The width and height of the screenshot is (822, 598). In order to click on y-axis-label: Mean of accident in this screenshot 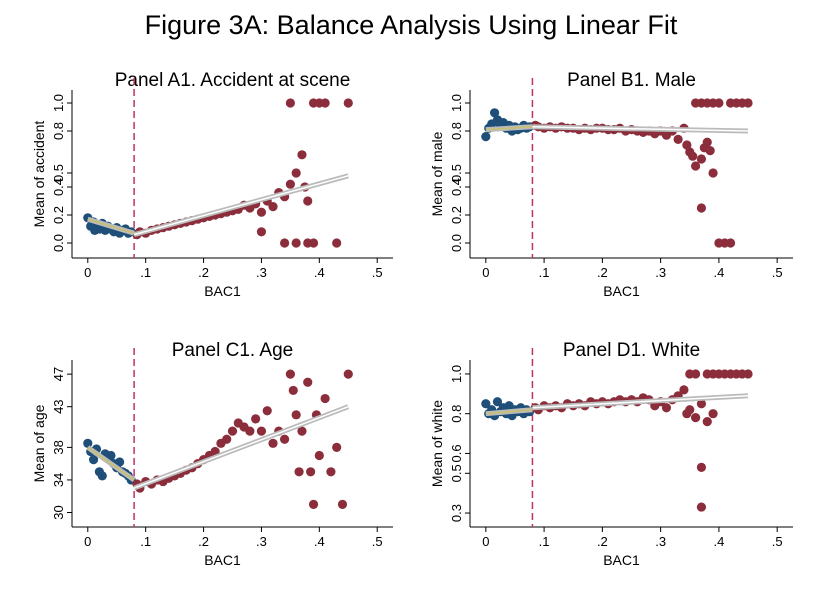, I will do `click(39, 174)`.